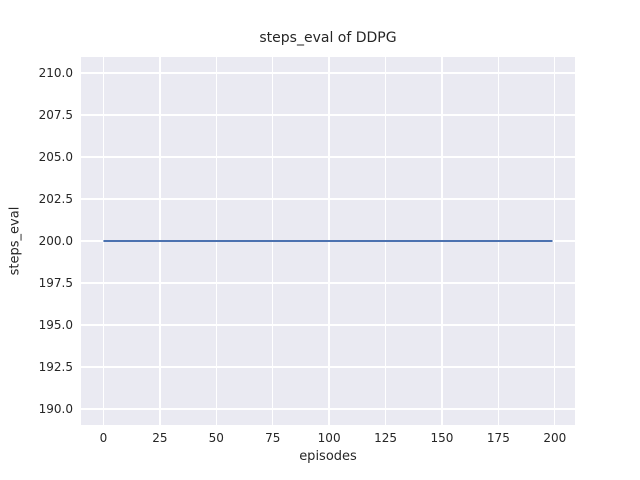 The height and width of the screenshot is (480, 640). What do you see at coordinates (160, 438) in the screenshot?
I see `x-tick-label: 25` at bounding box center [160, 438].